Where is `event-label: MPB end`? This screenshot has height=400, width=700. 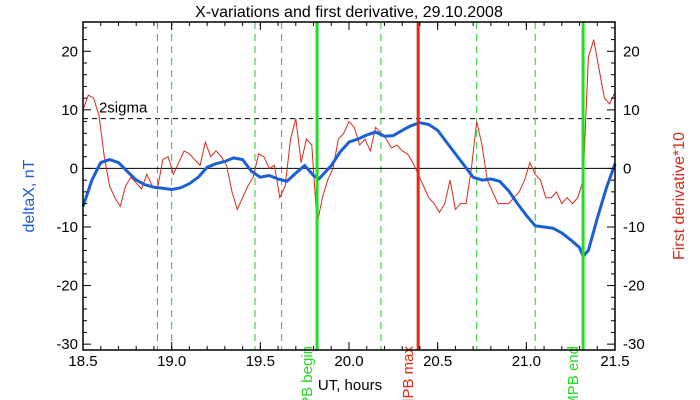 event-label: MPB end is located at coordinates (573, 373).